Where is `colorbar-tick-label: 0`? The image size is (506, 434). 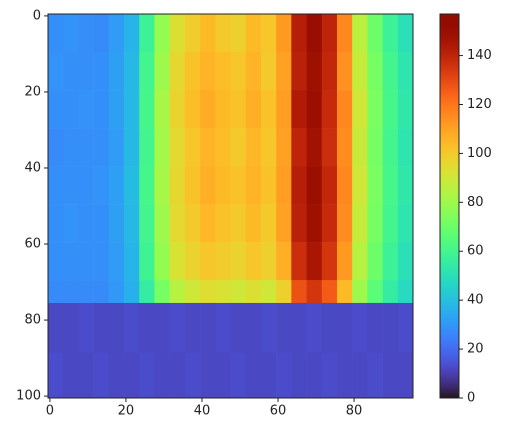 colorbar-tick-label: 0 is located at coordinates (471, 398).